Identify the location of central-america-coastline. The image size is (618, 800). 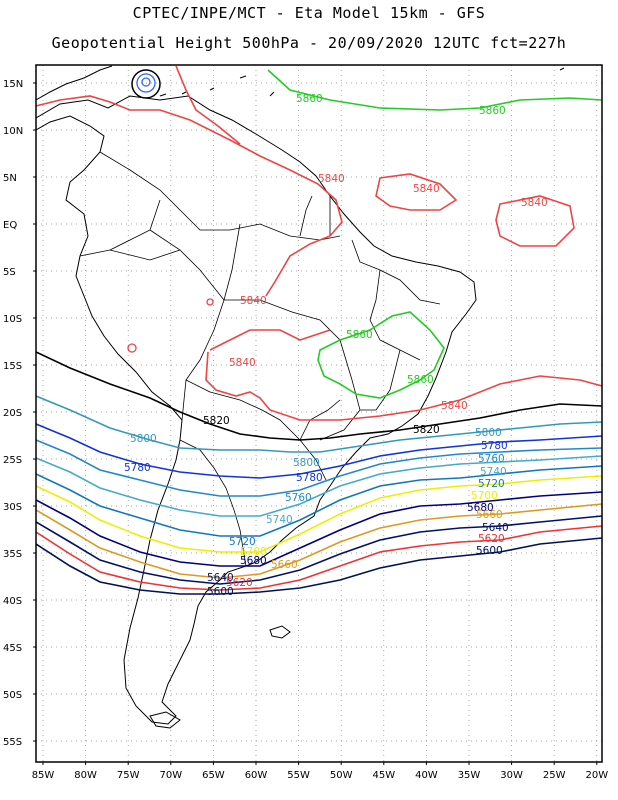
(74, 83).